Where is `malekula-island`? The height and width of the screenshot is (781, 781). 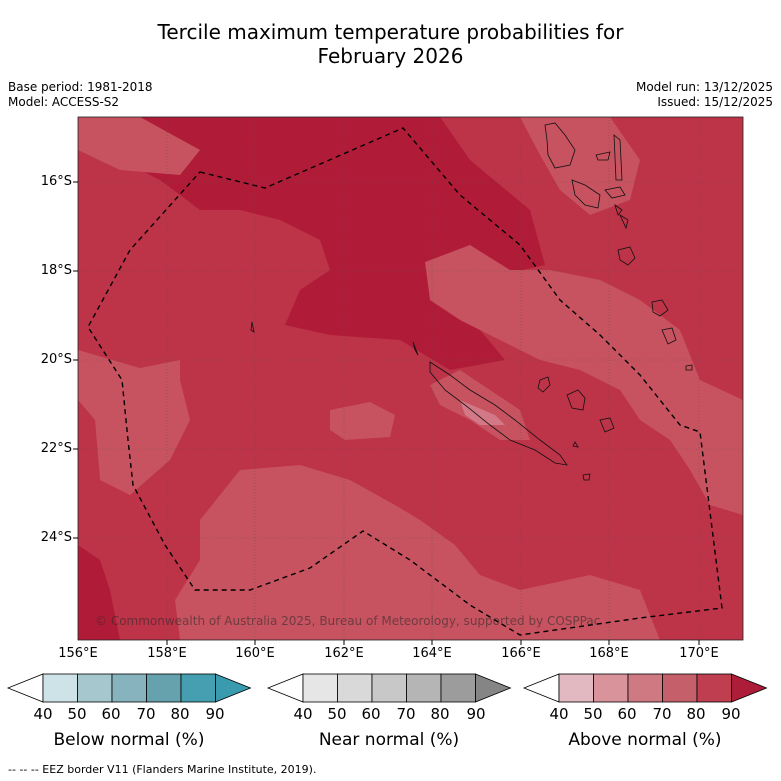
malekula-island is located at coordinates (586, 194).